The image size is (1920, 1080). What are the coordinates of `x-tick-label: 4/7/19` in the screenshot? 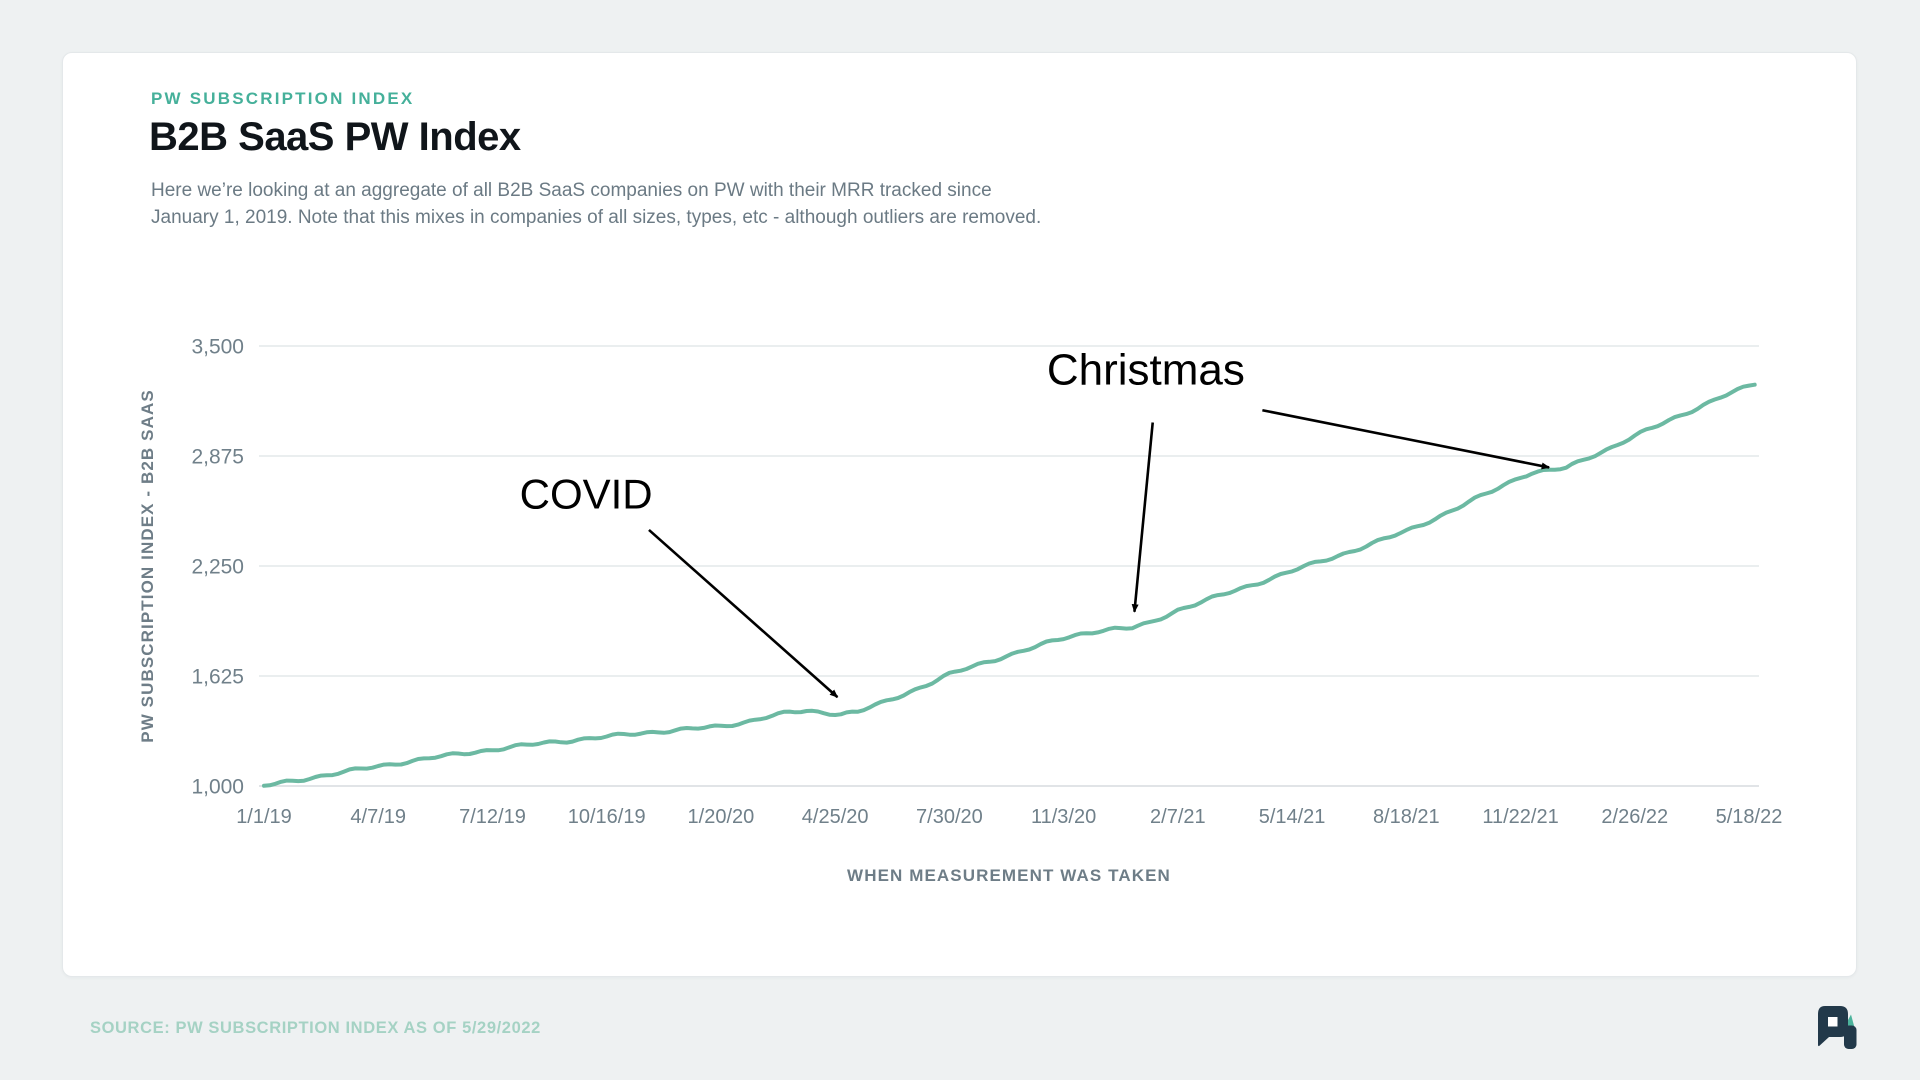 It's located at (378, 817).